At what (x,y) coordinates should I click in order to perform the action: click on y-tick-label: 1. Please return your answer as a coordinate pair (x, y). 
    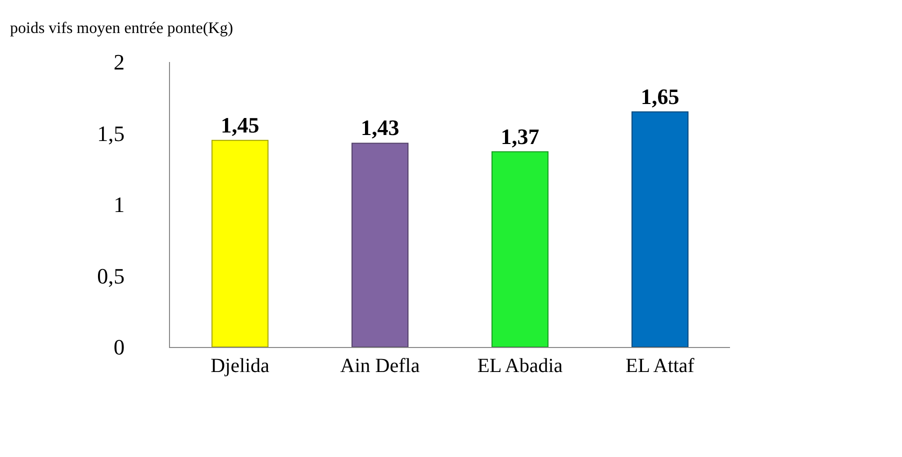
    Looking at the image, I should click on (119, 205).